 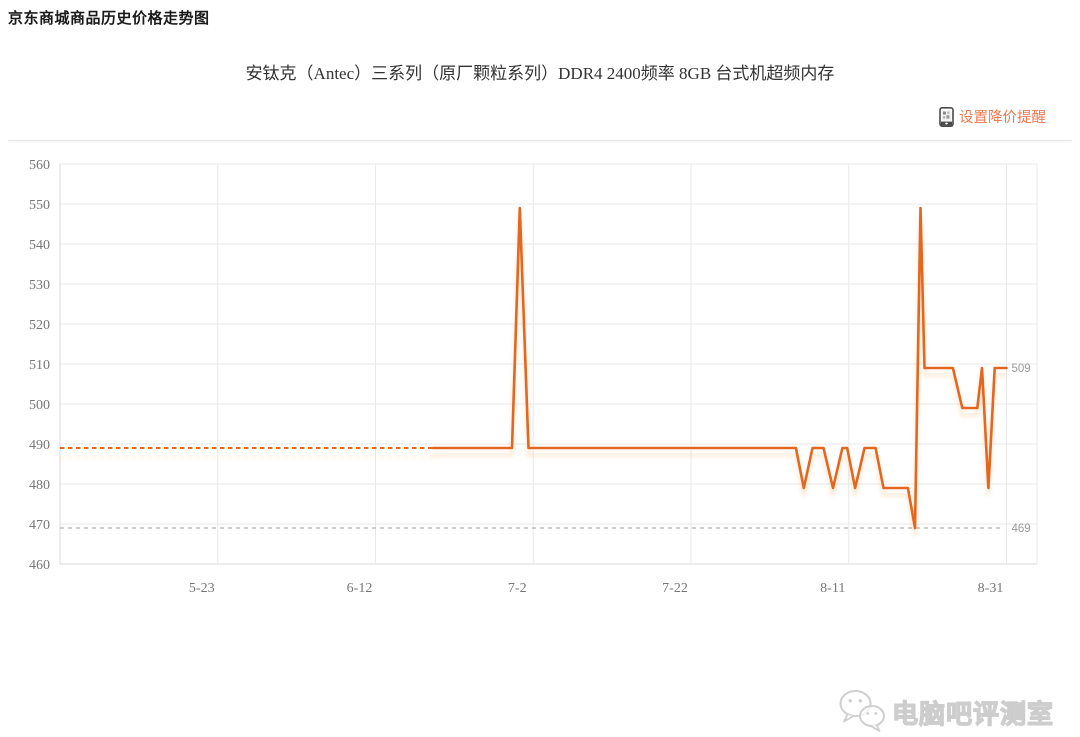 I want to click on y-tick-label: 500, so click(x=39, y=405).